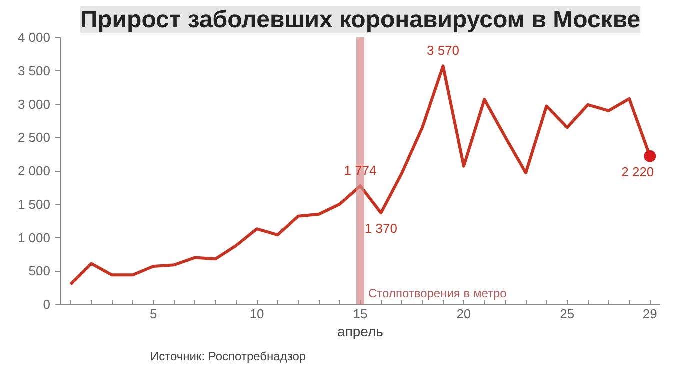  Describe the element at coordinates (47, 304) in the screenshot. I see `y-tick-label: 0` at that location.